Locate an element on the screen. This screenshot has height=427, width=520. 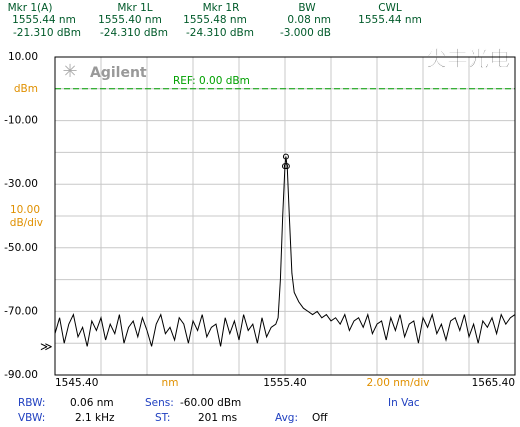
y-scale: dB/div is located at coordinates (26, 223).